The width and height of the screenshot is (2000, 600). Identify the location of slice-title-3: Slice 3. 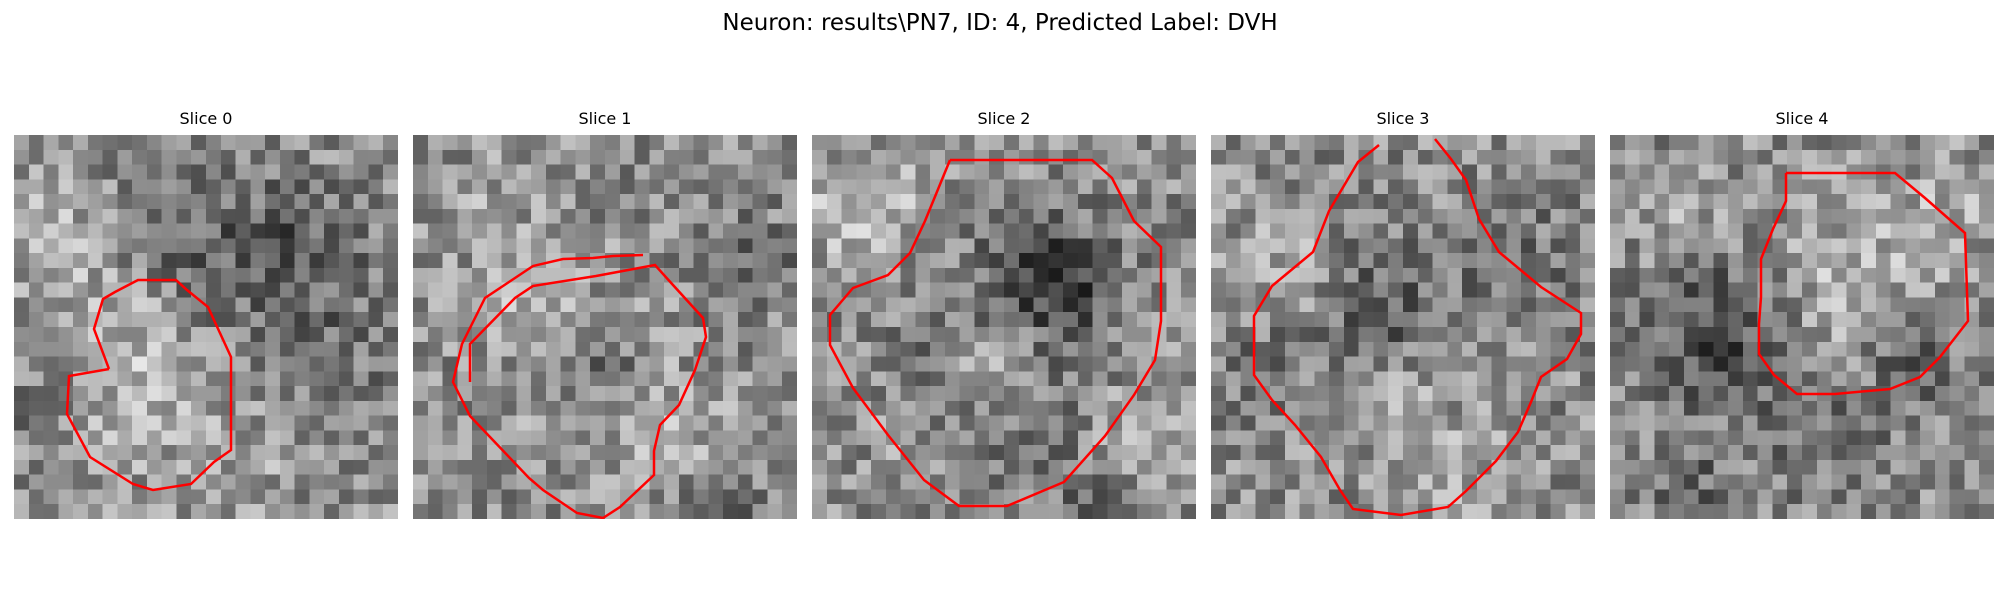
(1403, 118).